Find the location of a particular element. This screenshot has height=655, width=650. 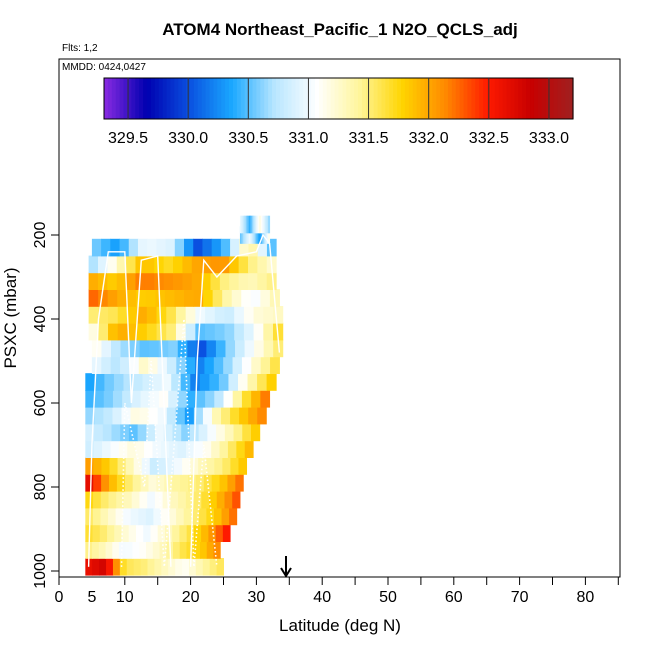

date-label: MMDD: 0424,0427 is located at coordinates (104, 67).